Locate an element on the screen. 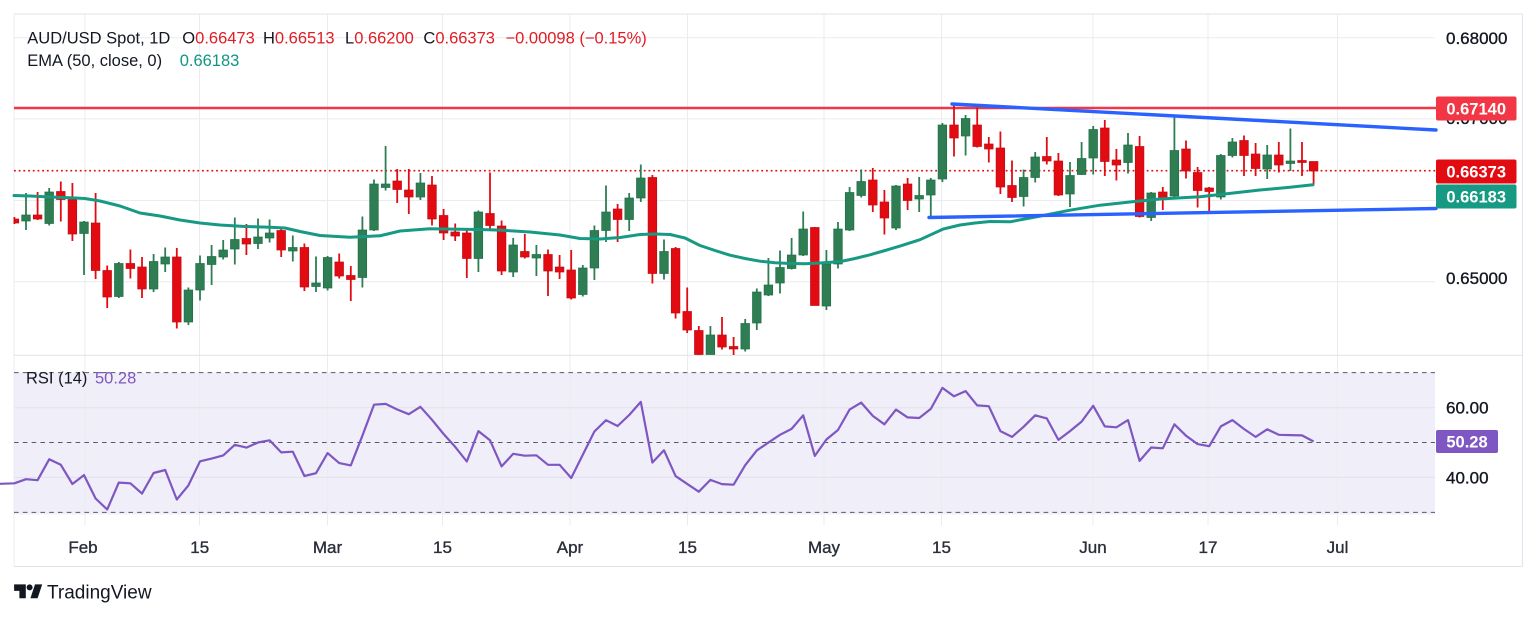  svg-text: Jun is located at coordinates (1092, 547).